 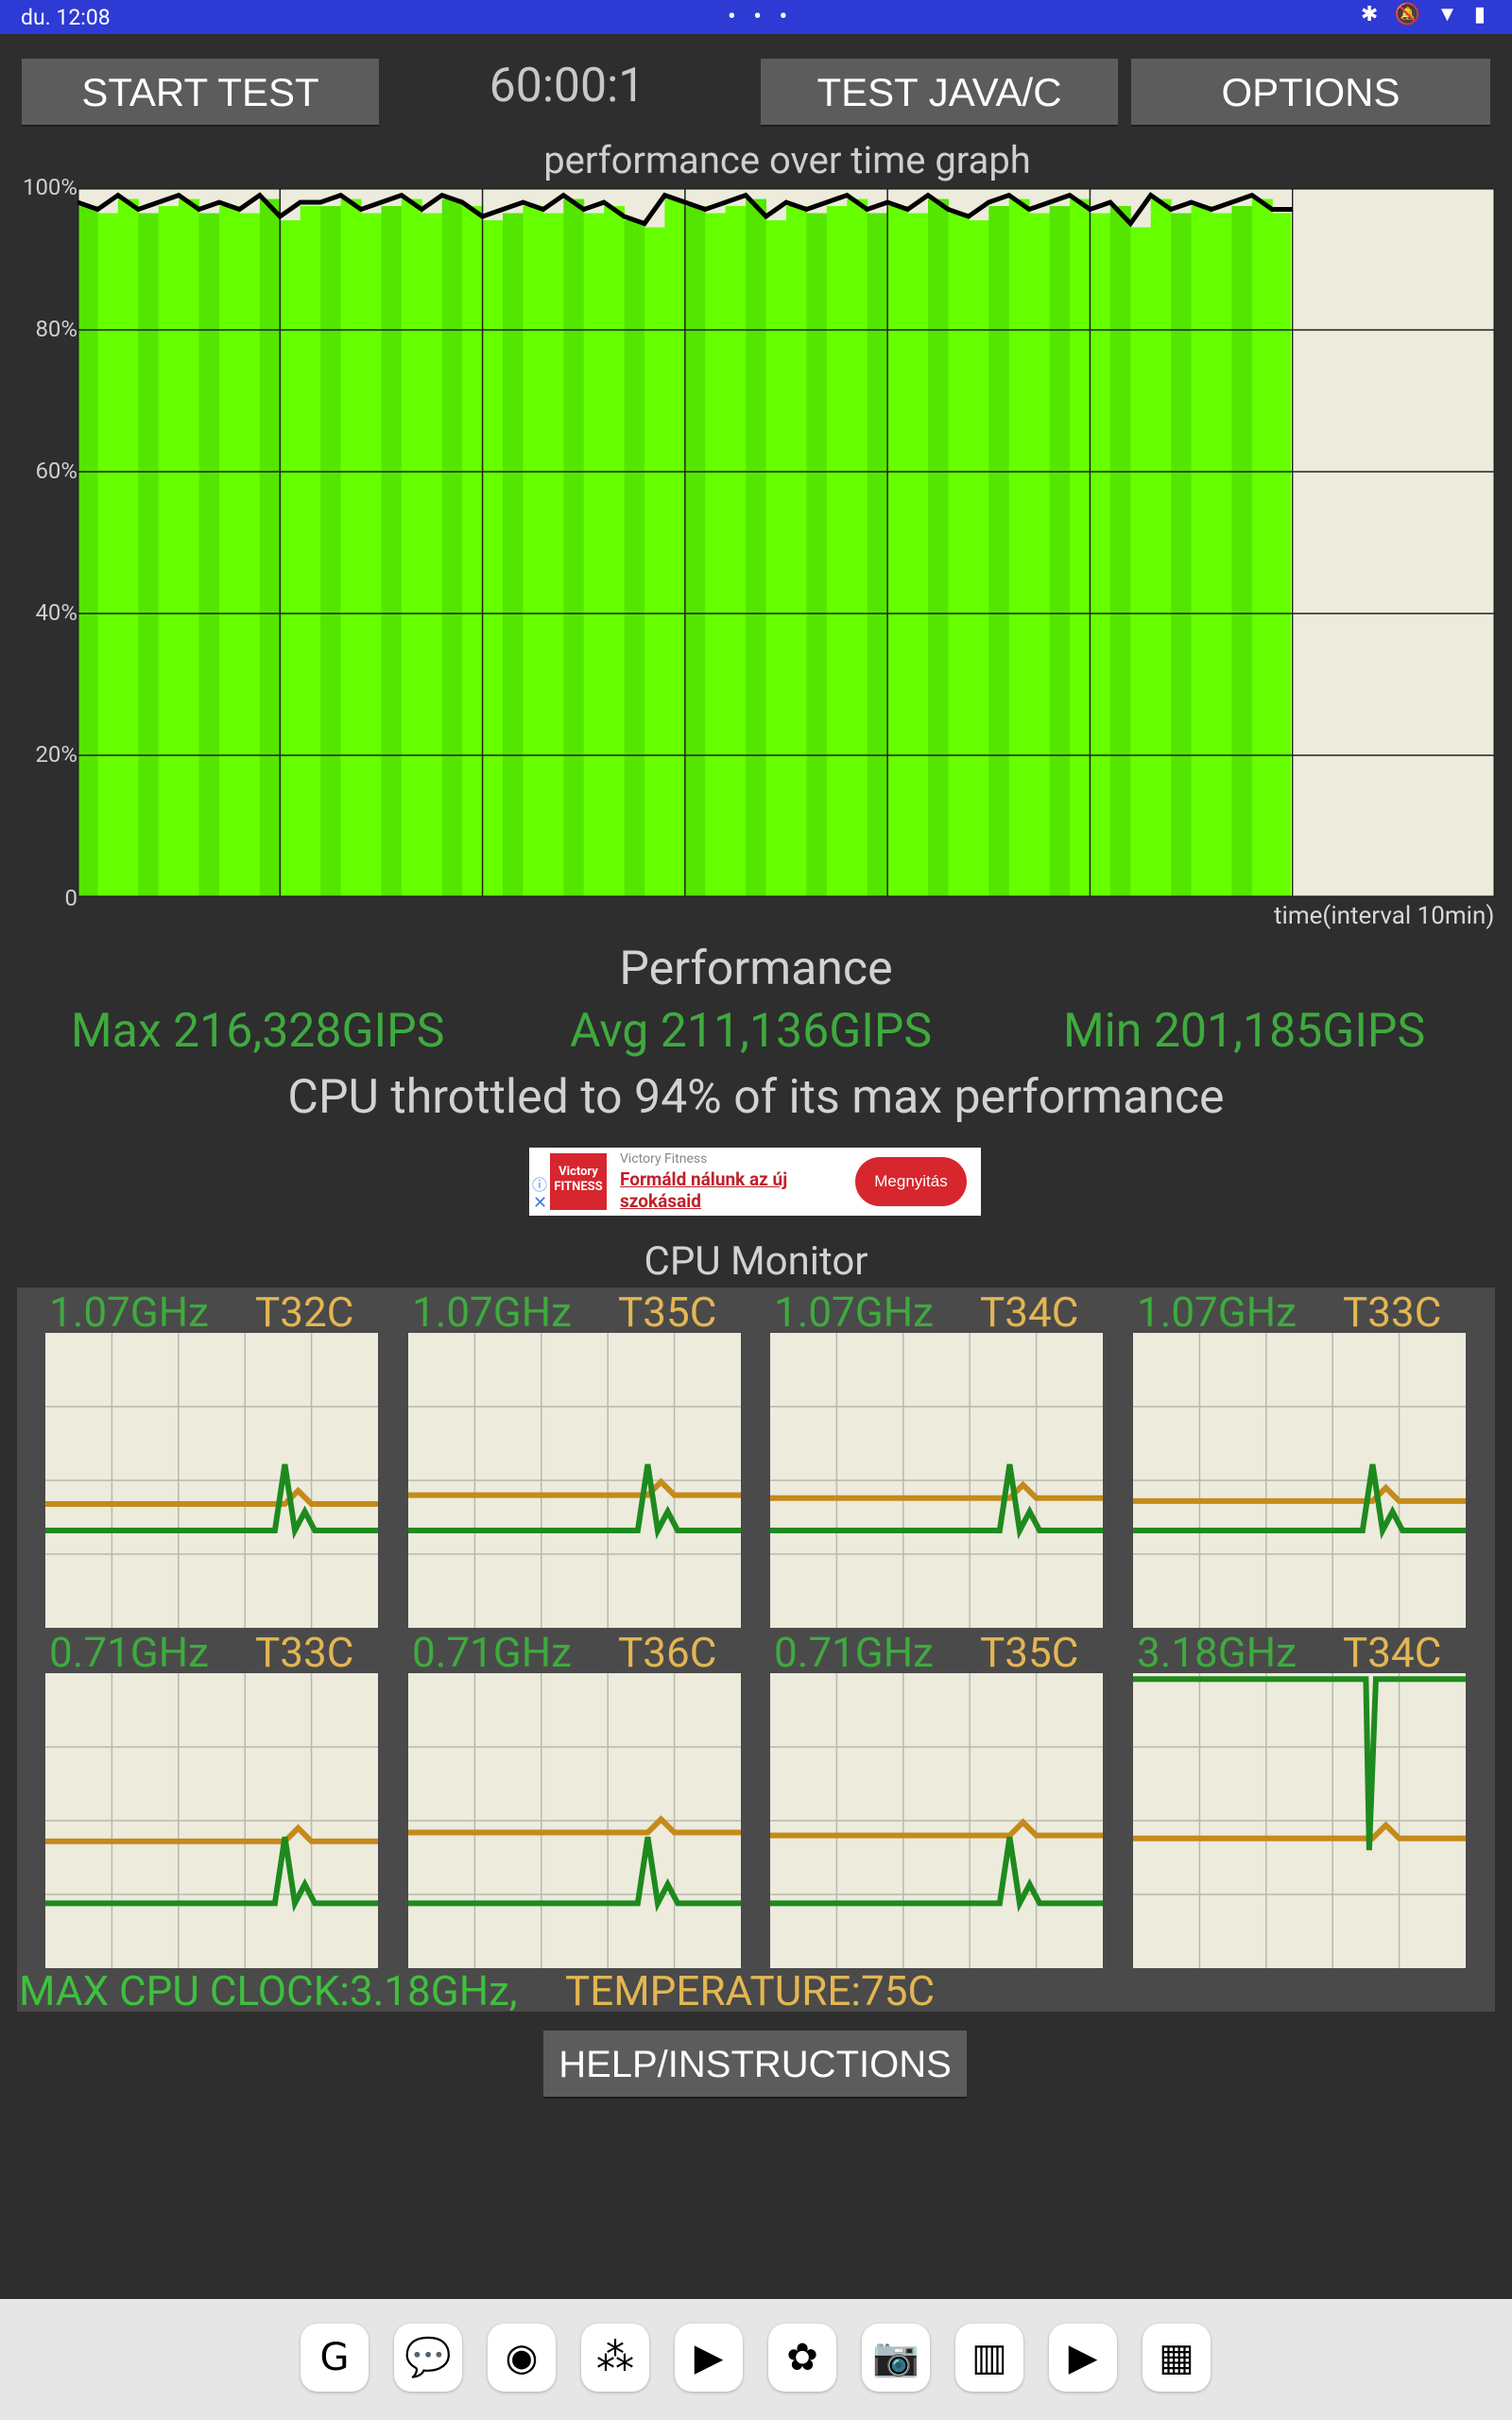 I want to click on performance-line, so click(x=685, y=210).